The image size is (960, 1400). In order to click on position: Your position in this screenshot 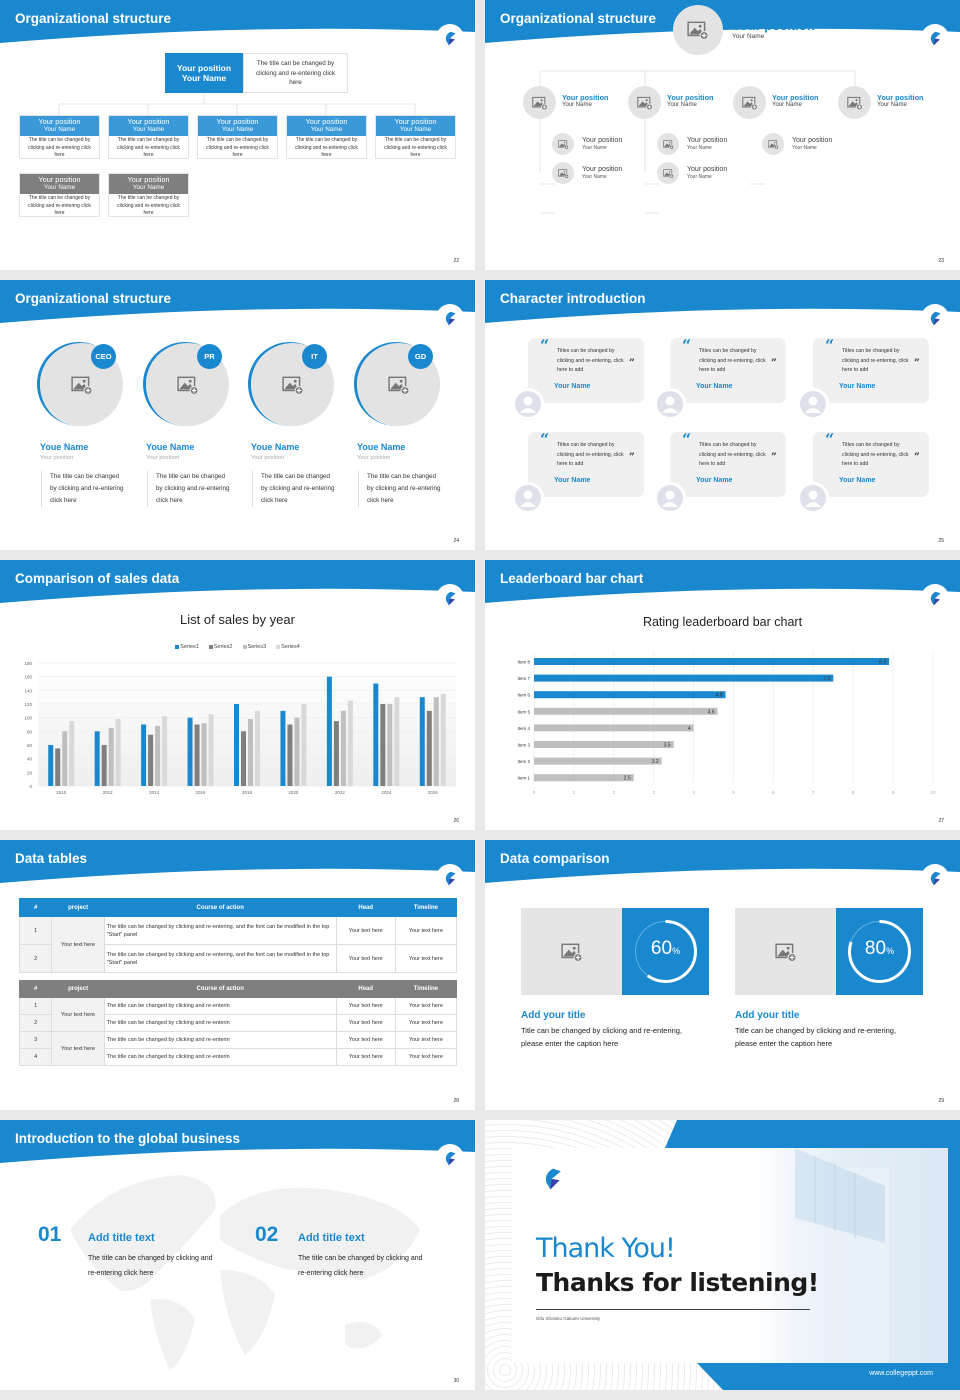, I will do `click(59, 121)`.